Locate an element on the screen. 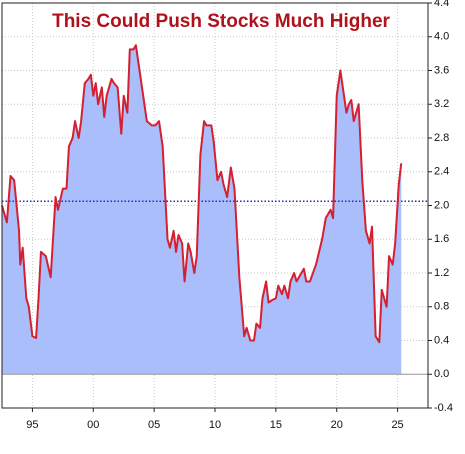  x-tick-label: 00 is located at coordinates (93, 425).